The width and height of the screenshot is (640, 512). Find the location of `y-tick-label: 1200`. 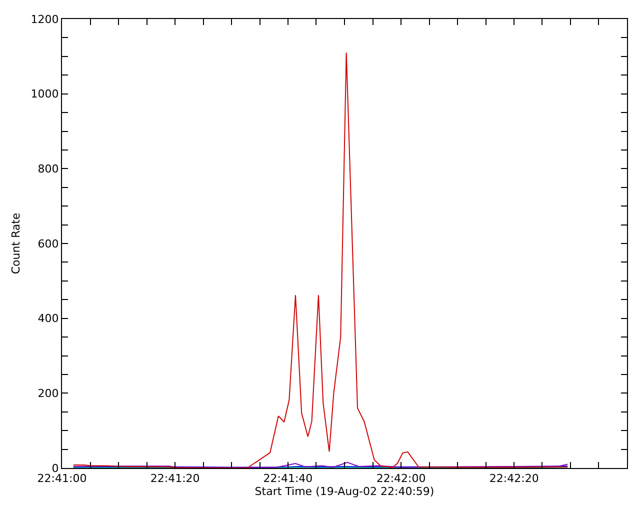

y-tick-label: 1200 is located at coordinates (44, 19).